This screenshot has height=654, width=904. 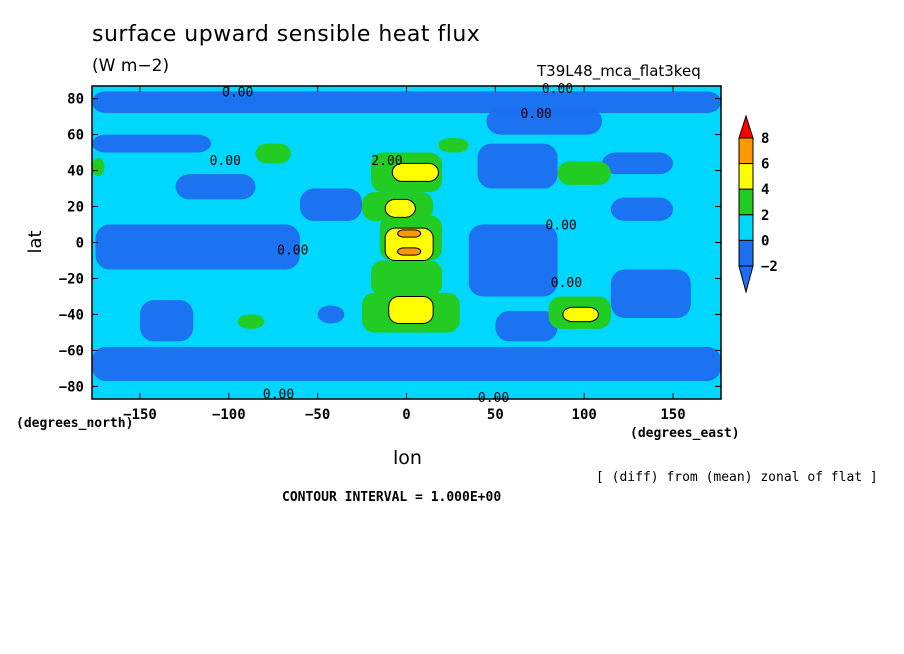 What do you see at coordinates (765, 165) in the screenshot?
I see `colorbar-label: 6` at bounding box center [765, 165].